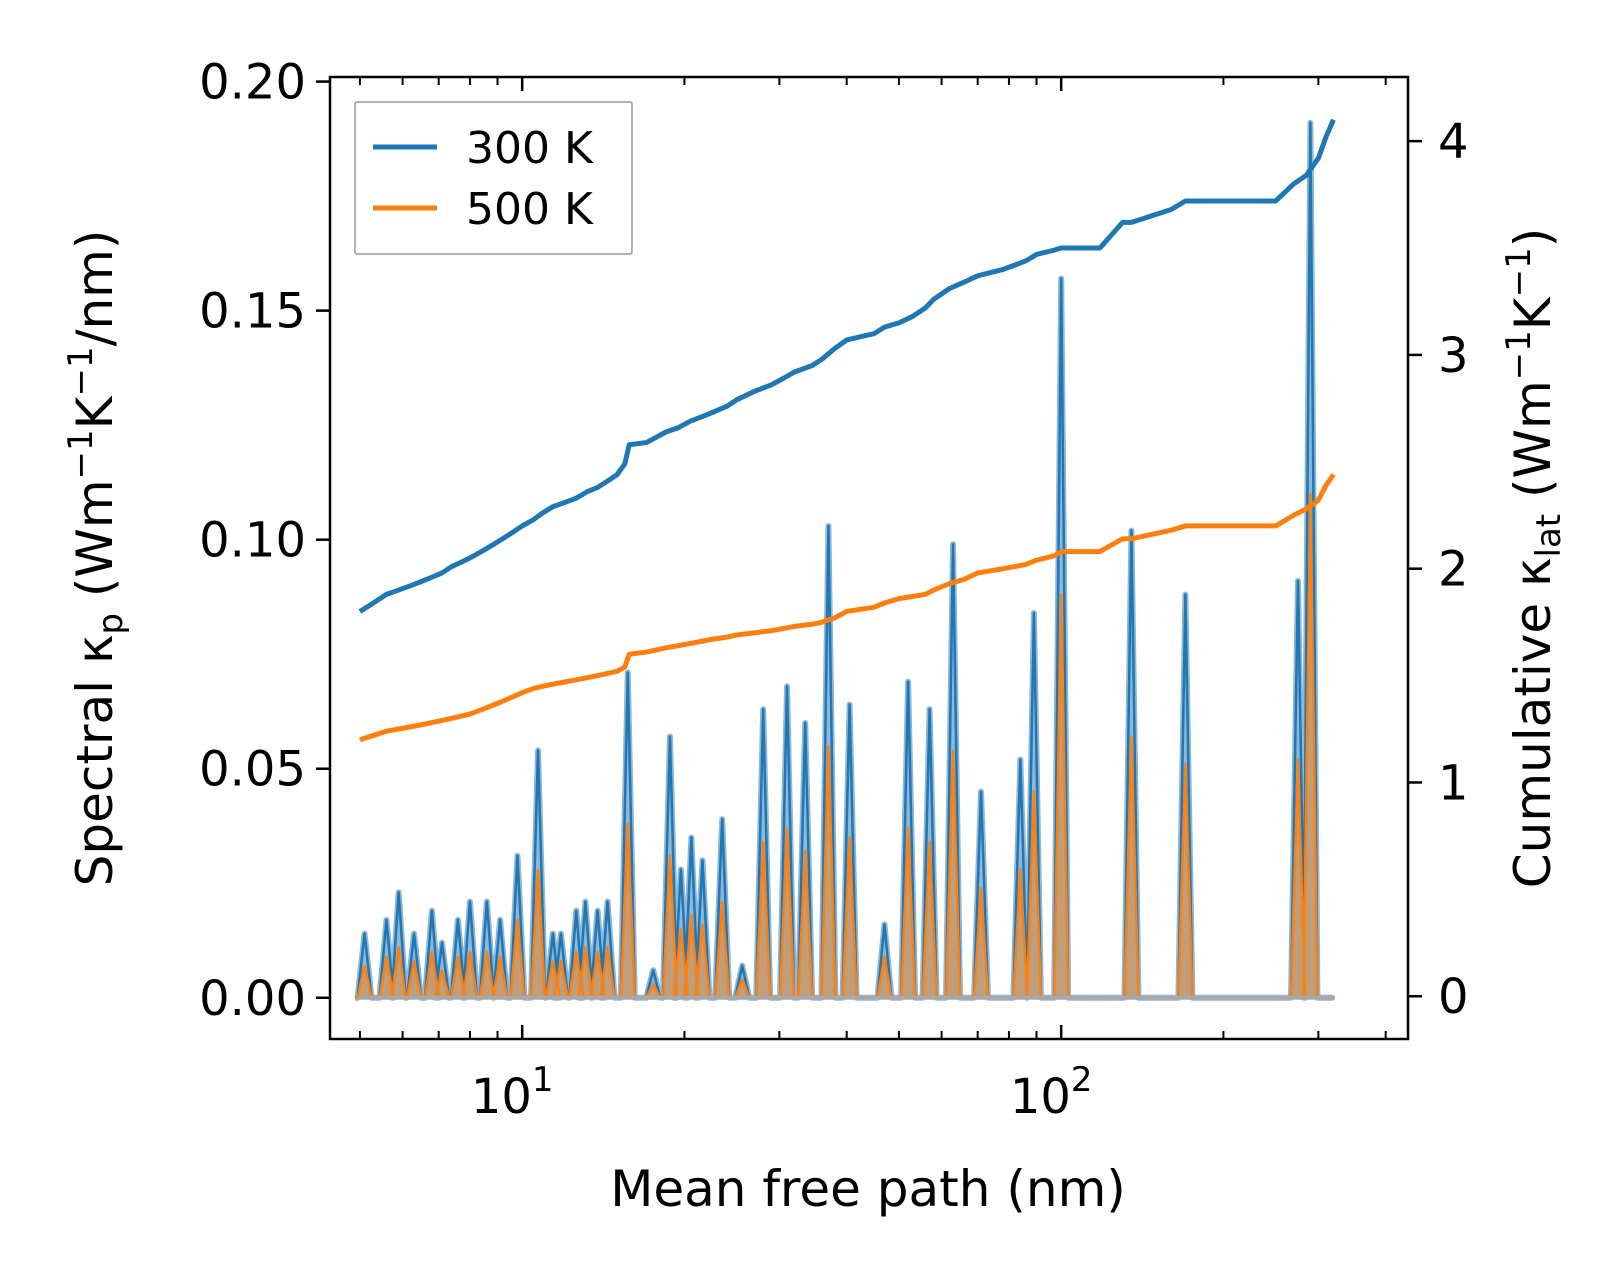  What do you see at coordinates (1533, 313) in the screenshot?
I see `y-axis-label-right-mid2: K` at bounding box center [1533, 313].